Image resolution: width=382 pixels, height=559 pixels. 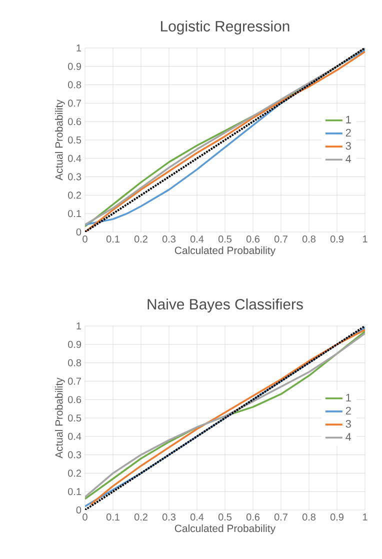 What do you see at coordinates (225, 305) in the screenshot?
I see `chart-title: Naive Bayes Classifiers` at bounding box center [225, 305].